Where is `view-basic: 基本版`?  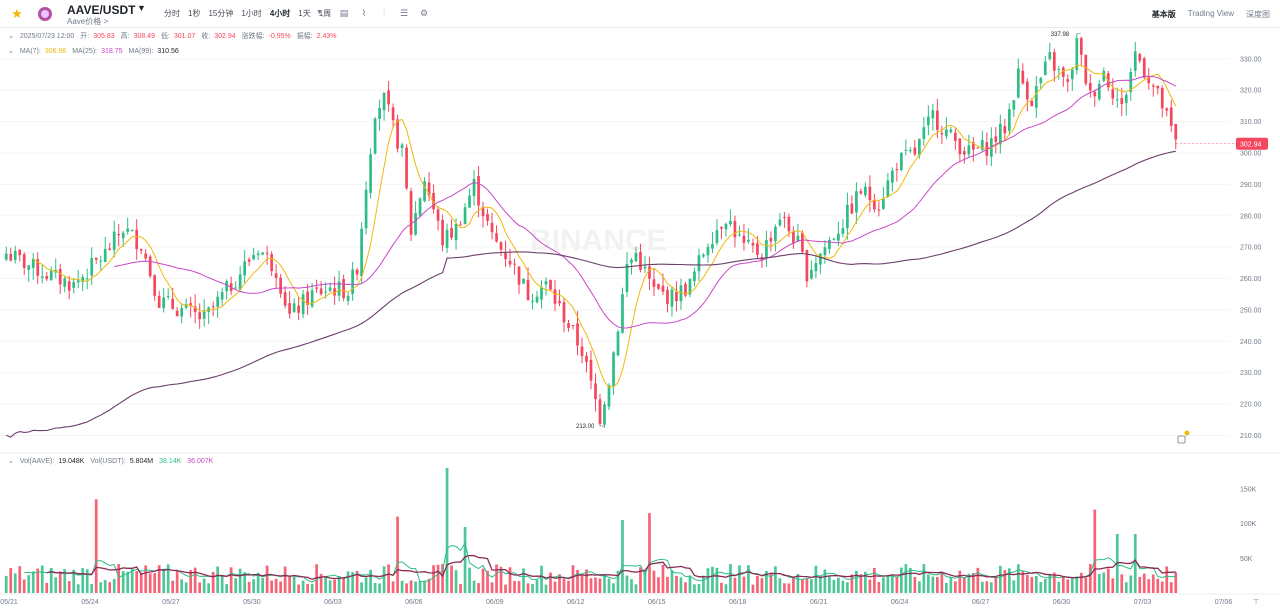
view-basic: 基本版 is located at coordinates (1163, 14).